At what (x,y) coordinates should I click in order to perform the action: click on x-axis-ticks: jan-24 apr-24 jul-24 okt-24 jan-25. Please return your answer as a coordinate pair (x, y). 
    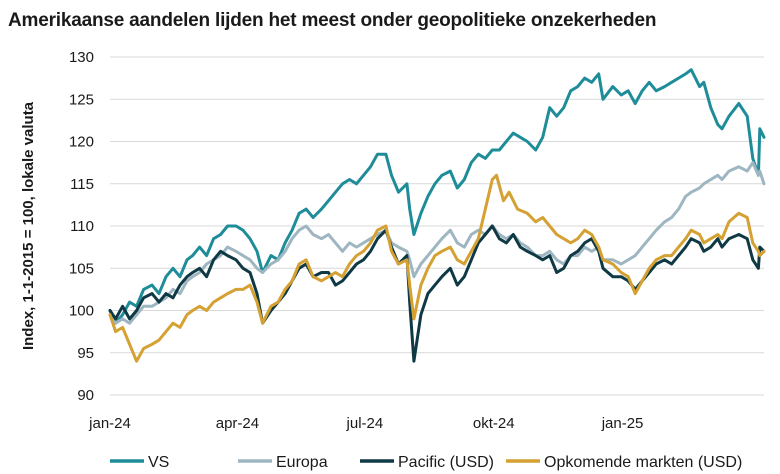
    Looking at the image, I should click on (365, 423).